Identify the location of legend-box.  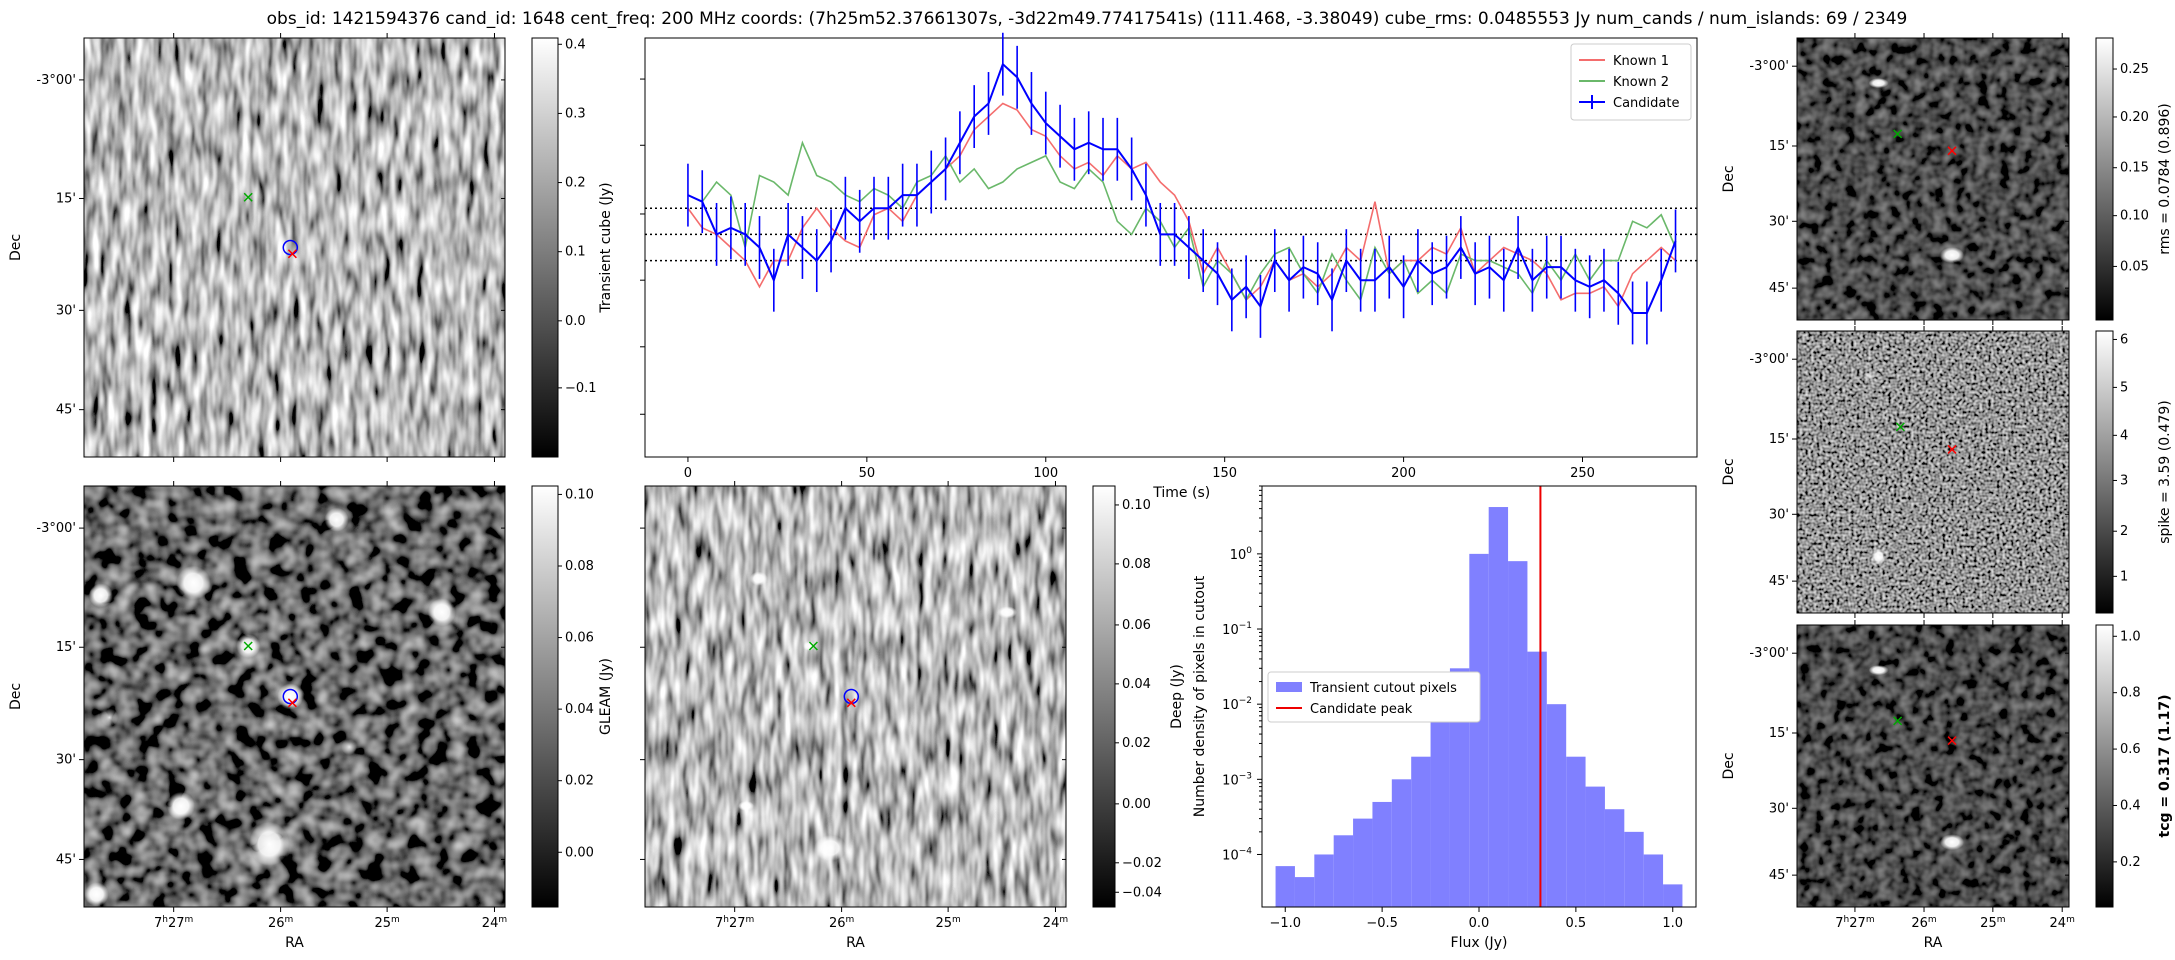
(1374, 697).